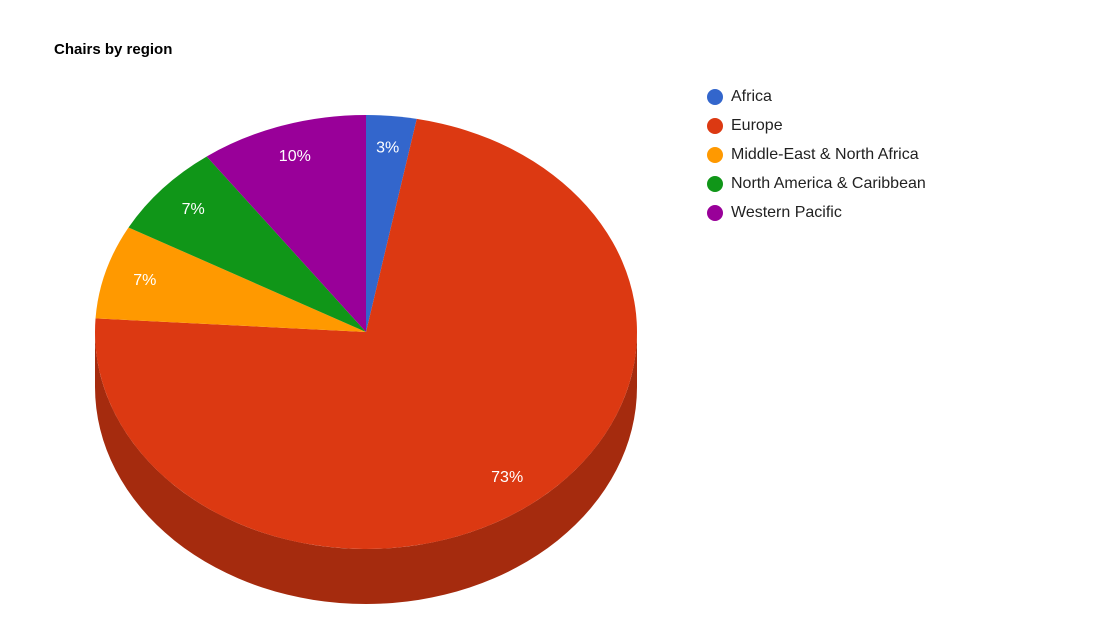 The width and height of the screenshot is (1100, 628). I want to click on data-label: 3%, so click(387, 148).